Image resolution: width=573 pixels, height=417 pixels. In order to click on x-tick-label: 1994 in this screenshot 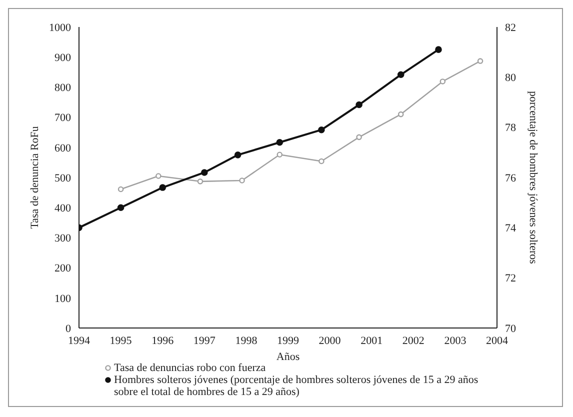, I will do `click(79, 340)`.